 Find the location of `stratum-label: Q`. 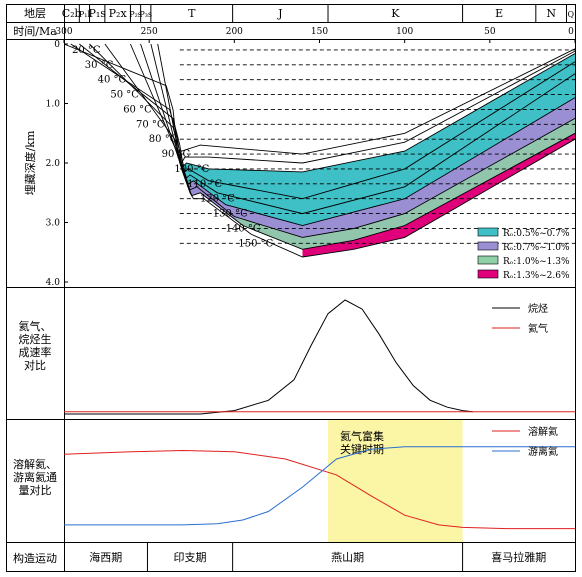

stratum-label: Q is located at coordinates (570, 14).